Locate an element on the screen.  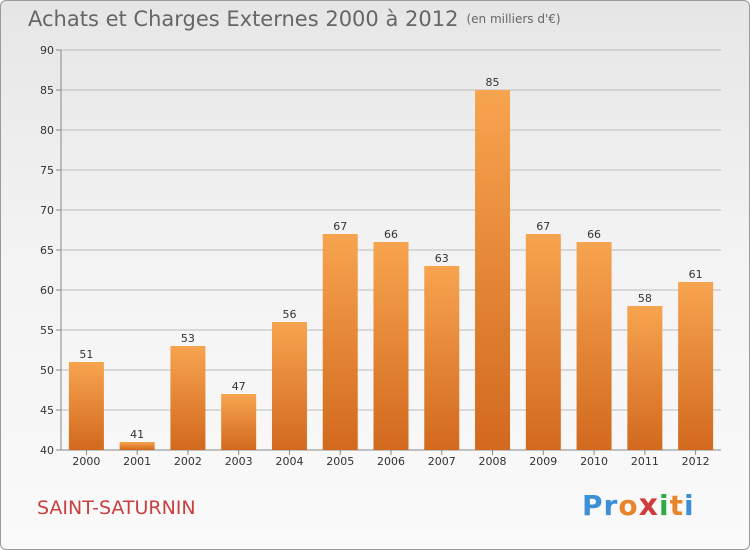
y-tick-label: 70 is located at coordinates (47, 210).